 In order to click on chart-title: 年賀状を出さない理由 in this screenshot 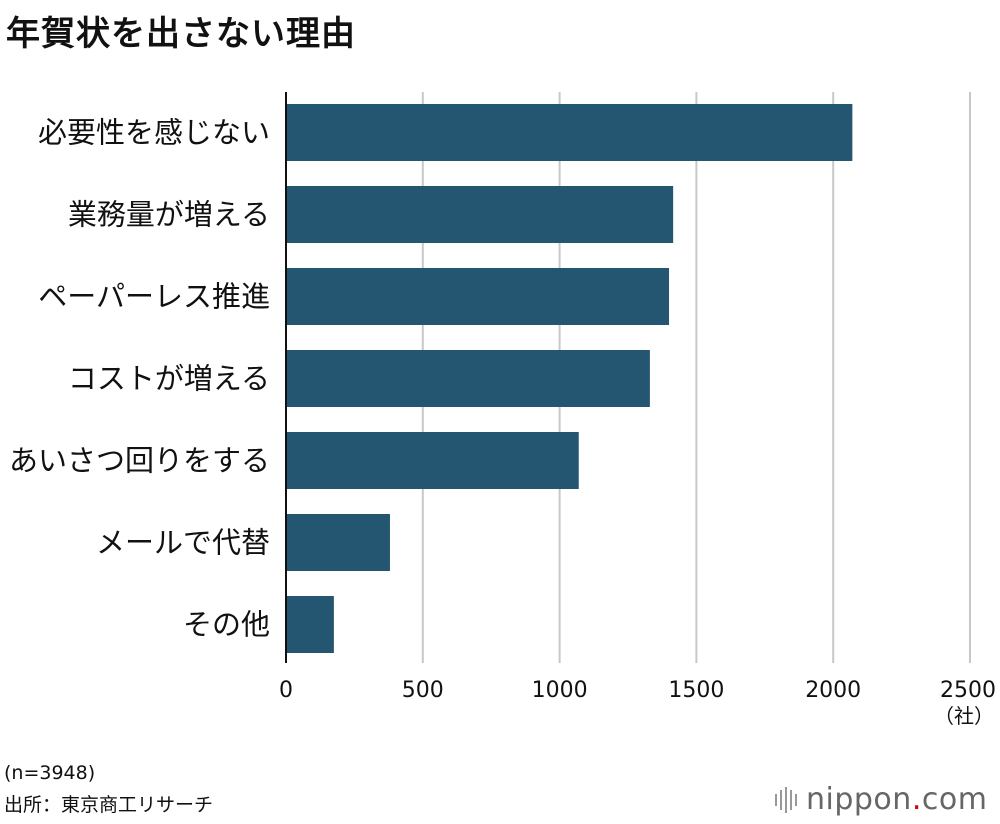, I will do `click(181, 34)`.